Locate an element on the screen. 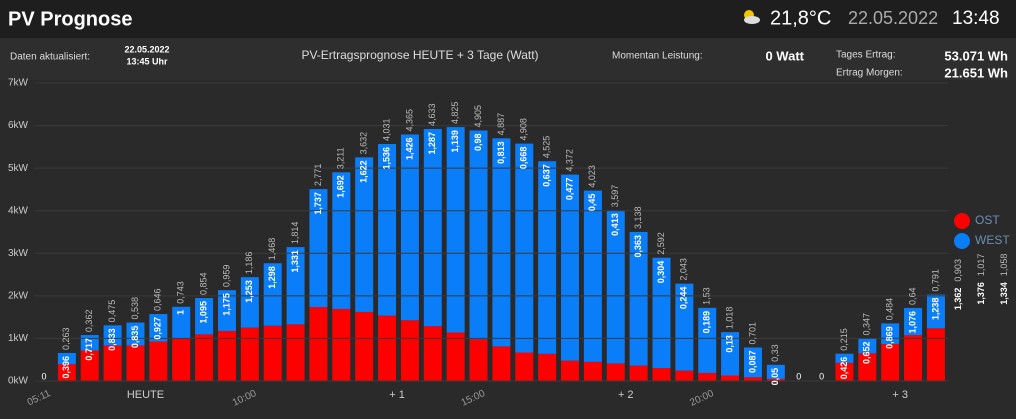 The image size is (1016, 419). value-label: 0,98 is located at coordinates (478, 142).